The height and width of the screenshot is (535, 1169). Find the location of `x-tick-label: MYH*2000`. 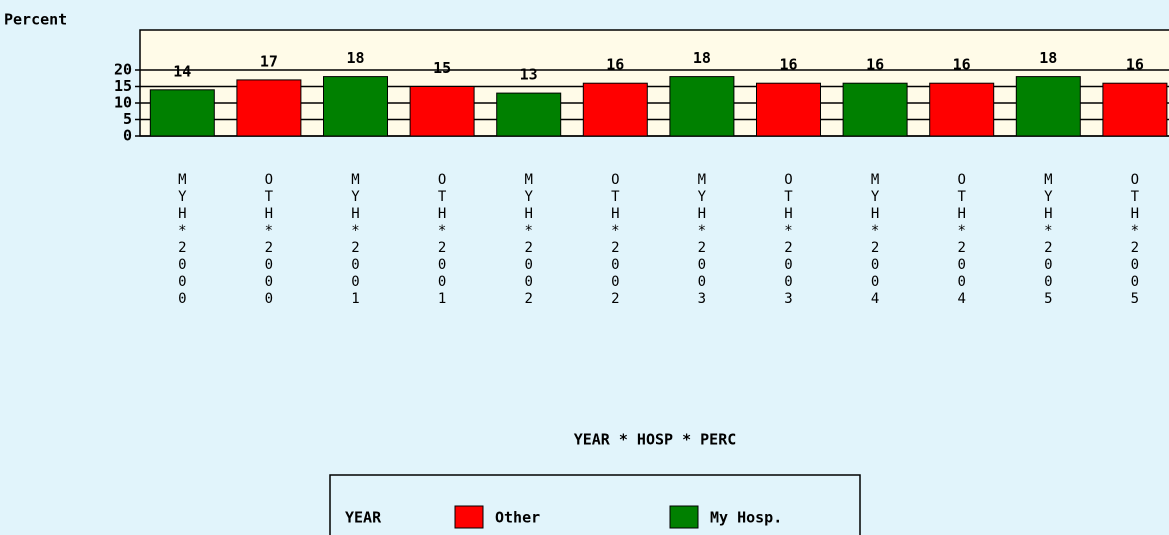

x-tick-label: MYH*2000 is located at coordinates (182, 240).